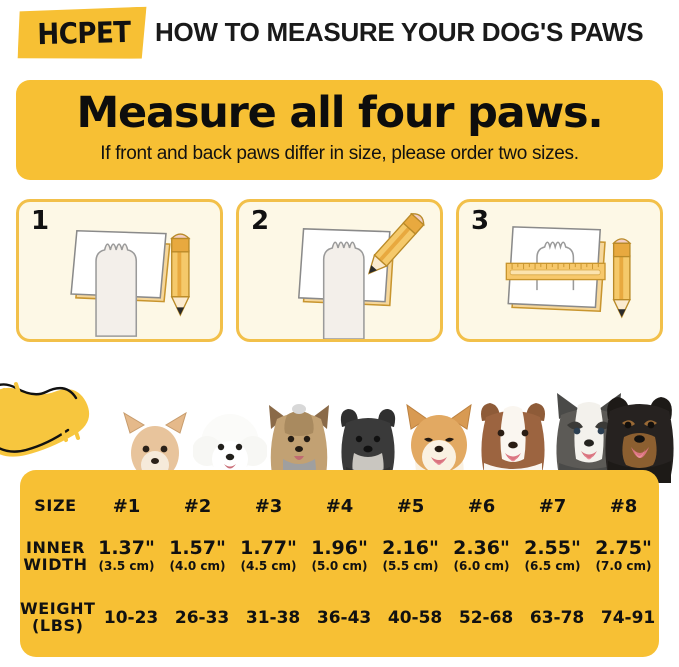 Image resolution: width=679 pixels, height=667 pixels. I want to click on weight-cell-8: 74-91, so click(628, 618).